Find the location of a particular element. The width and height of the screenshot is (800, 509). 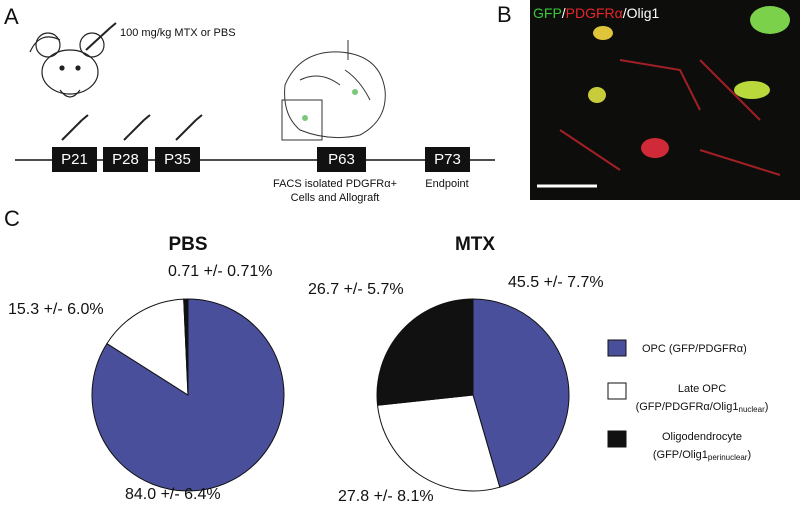

endpoint-label: Endpoint is located at coordinates (446, 184).